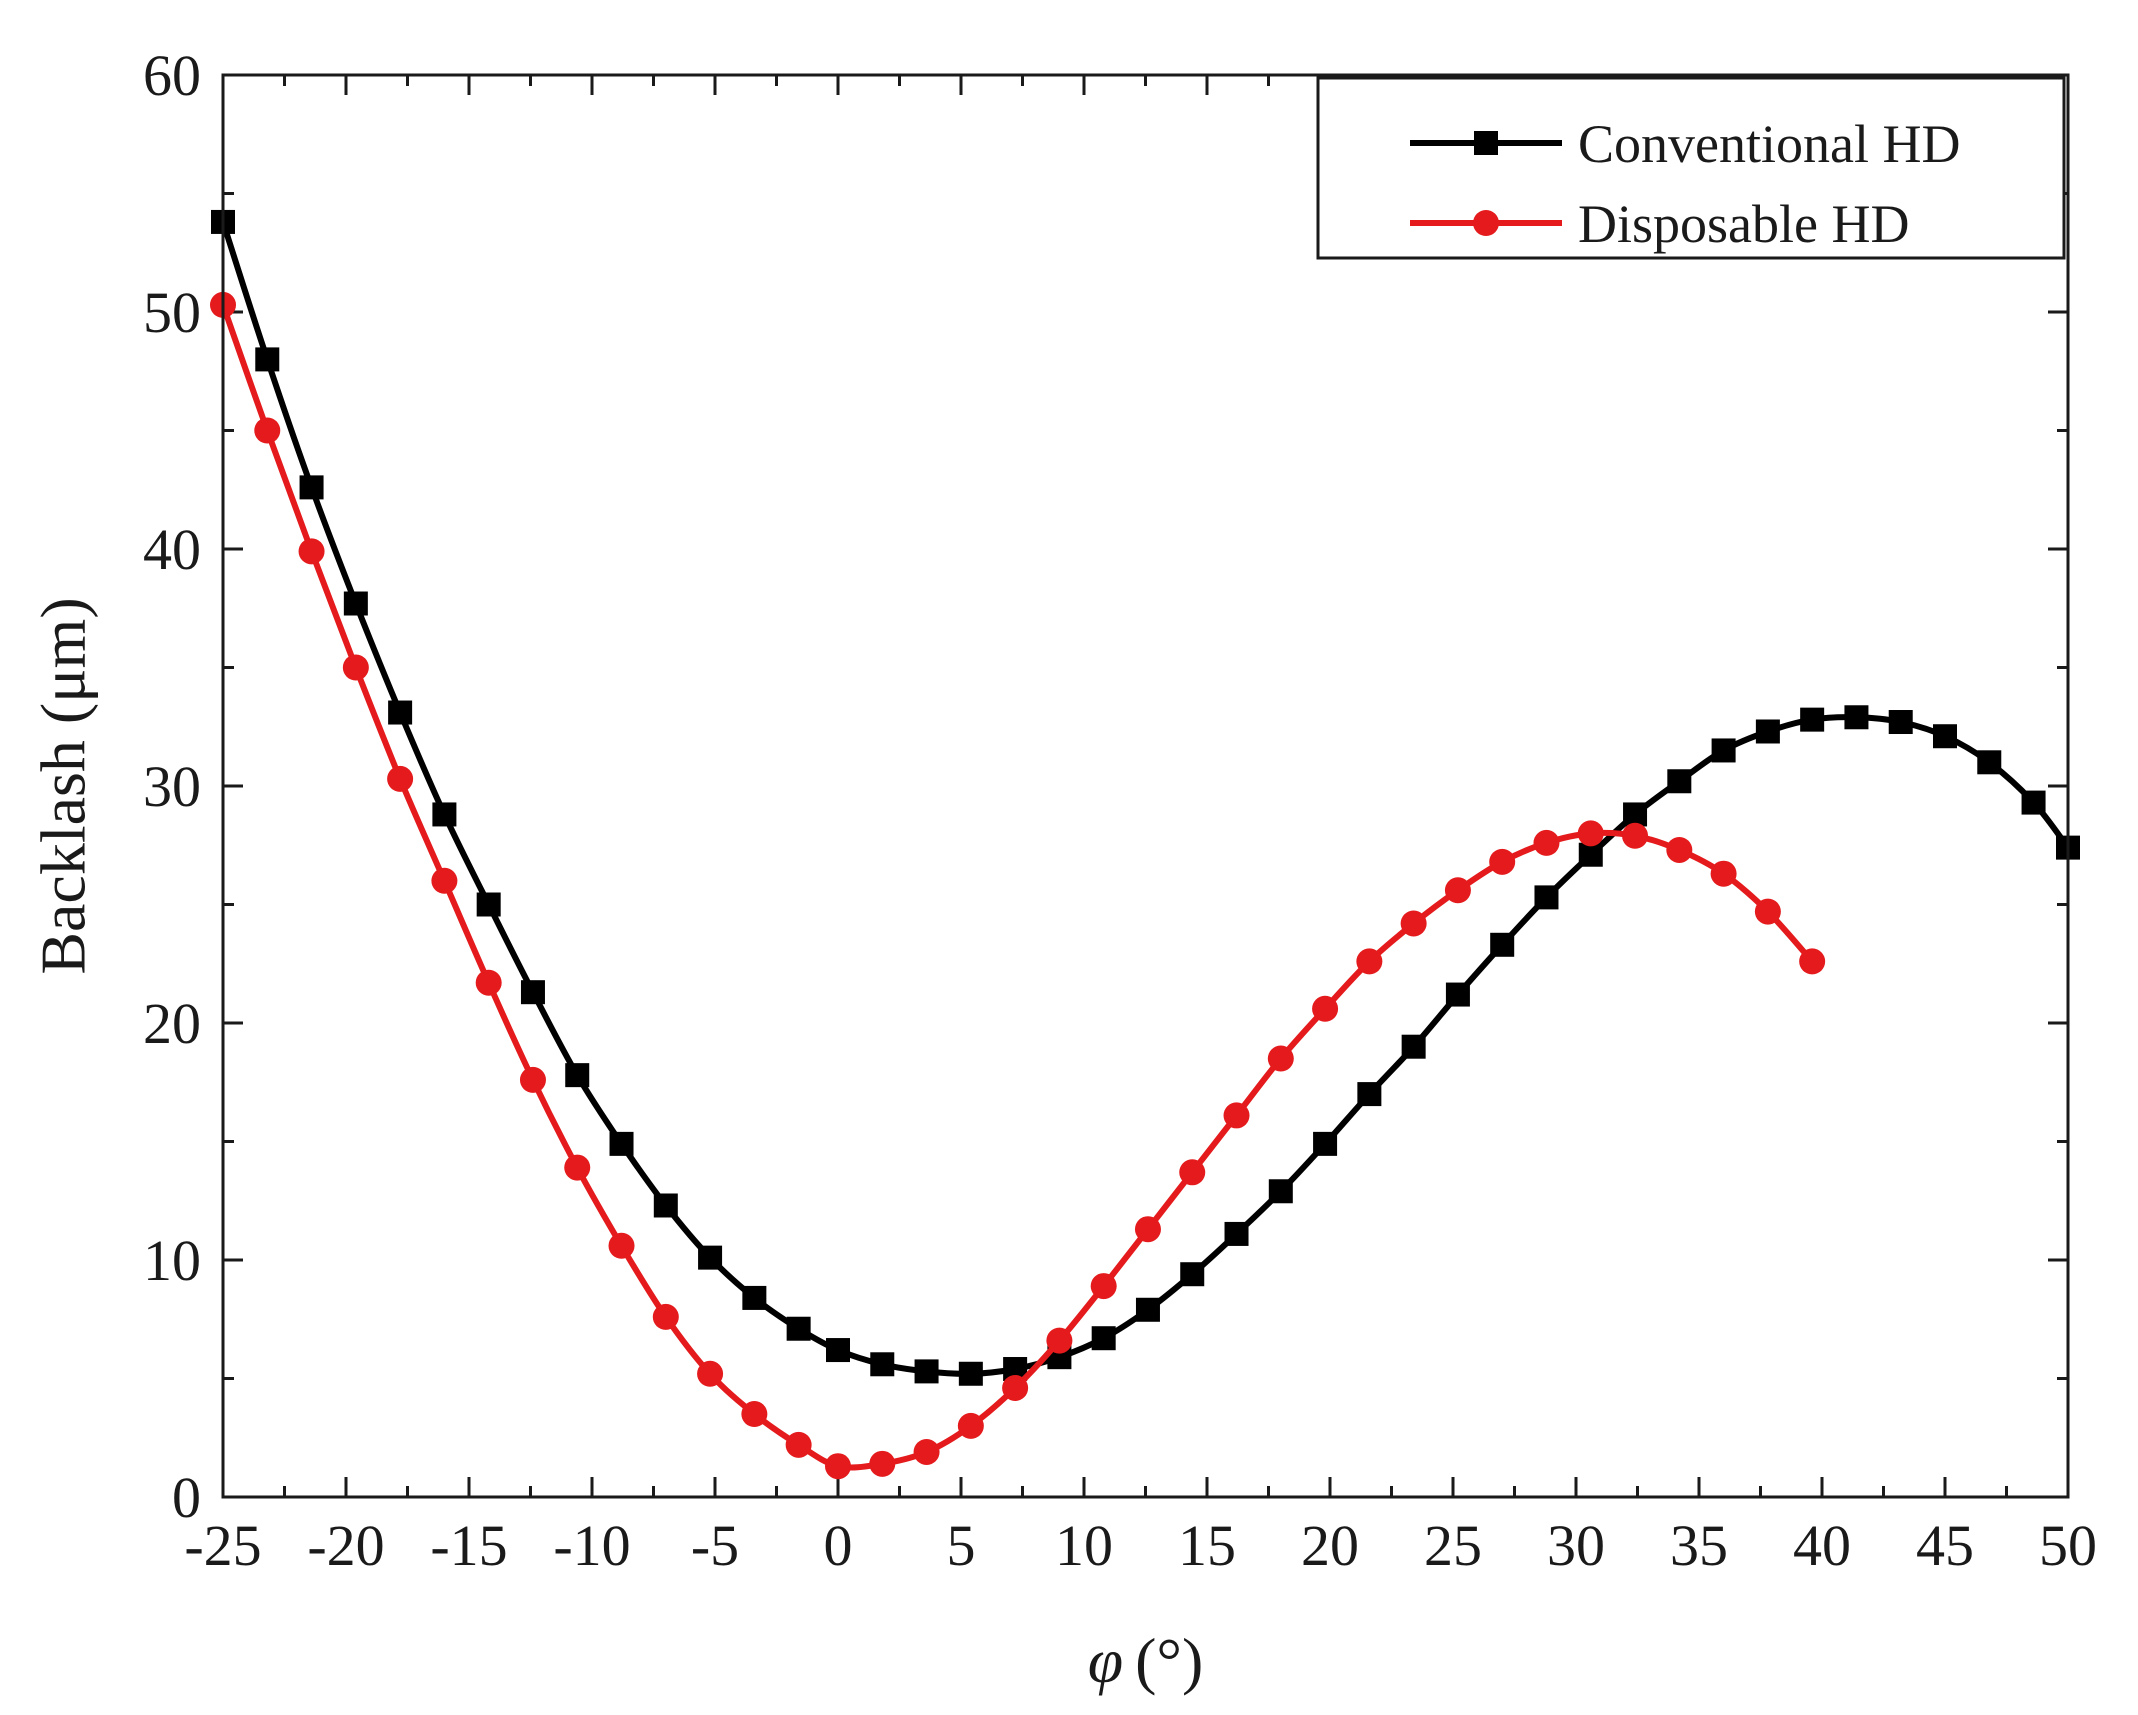 Image resolution: width=2138 pixels, height=1715 pixels. What do you see at coordinates (1576, 1545) in the screenshot?
I see `x-tick-label: 30` at bounding box center [1576, 1545].